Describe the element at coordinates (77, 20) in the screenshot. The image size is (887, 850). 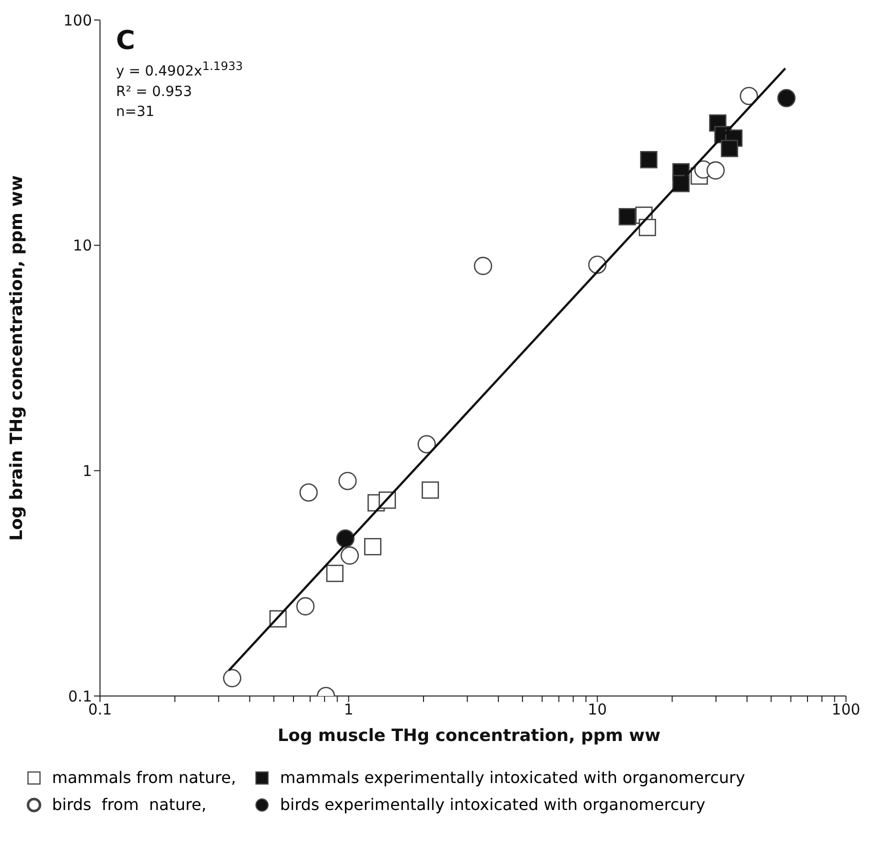
I see `y-tick-label: 100` at that location.